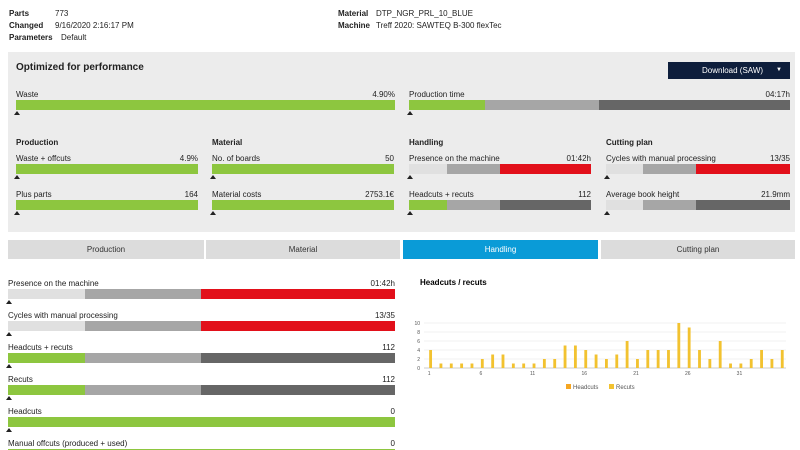 This screenshot has width=800, height=450. Describe the element at coordinates (26, 25) in the screenshot. I see `label: Changed` at that location.